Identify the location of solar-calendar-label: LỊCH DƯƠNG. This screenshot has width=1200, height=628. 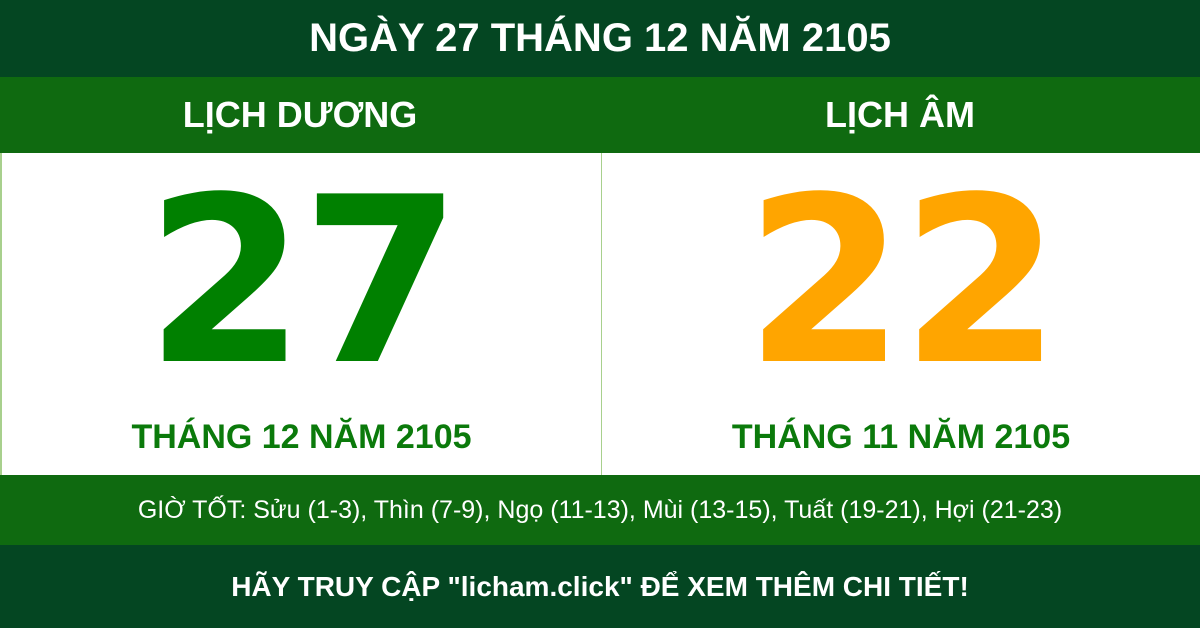
(300, 114).